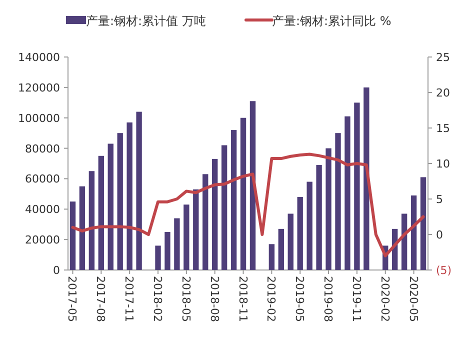 The width and height of the screenshot is (473, 343). What do you see at coordinates (299, 299) in the screenshot?
I see `x-tick-label: 2019-05` at bounding box center [299, 299].